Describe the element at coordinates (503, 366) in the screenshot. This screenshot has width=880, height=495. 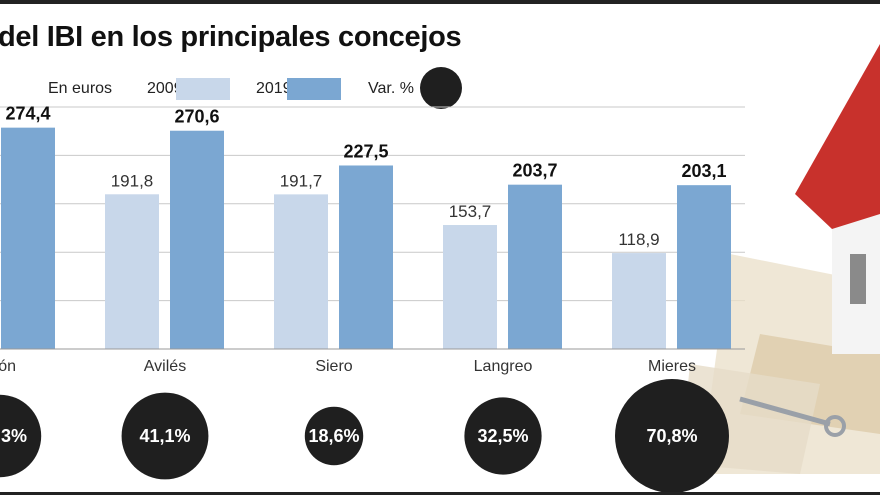
I see `category-label: Langreo` at that location.